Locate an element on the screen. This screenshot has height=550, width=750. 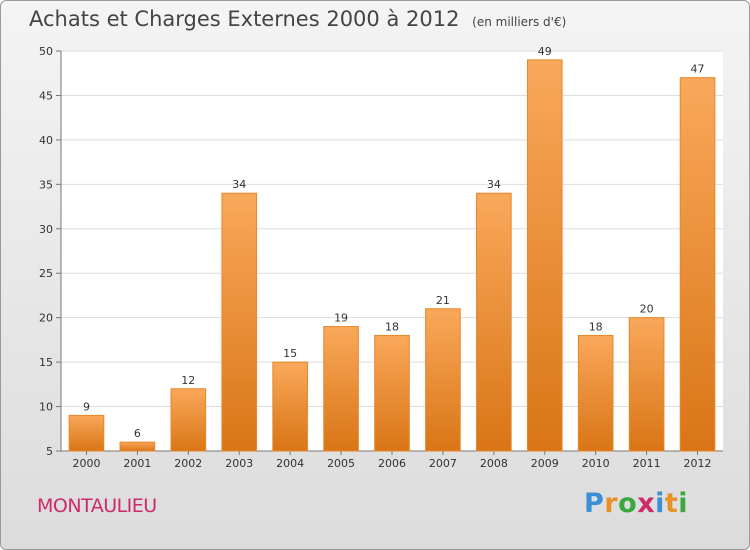
x-tick-label: 2008 is located at coordinates (494, 463).